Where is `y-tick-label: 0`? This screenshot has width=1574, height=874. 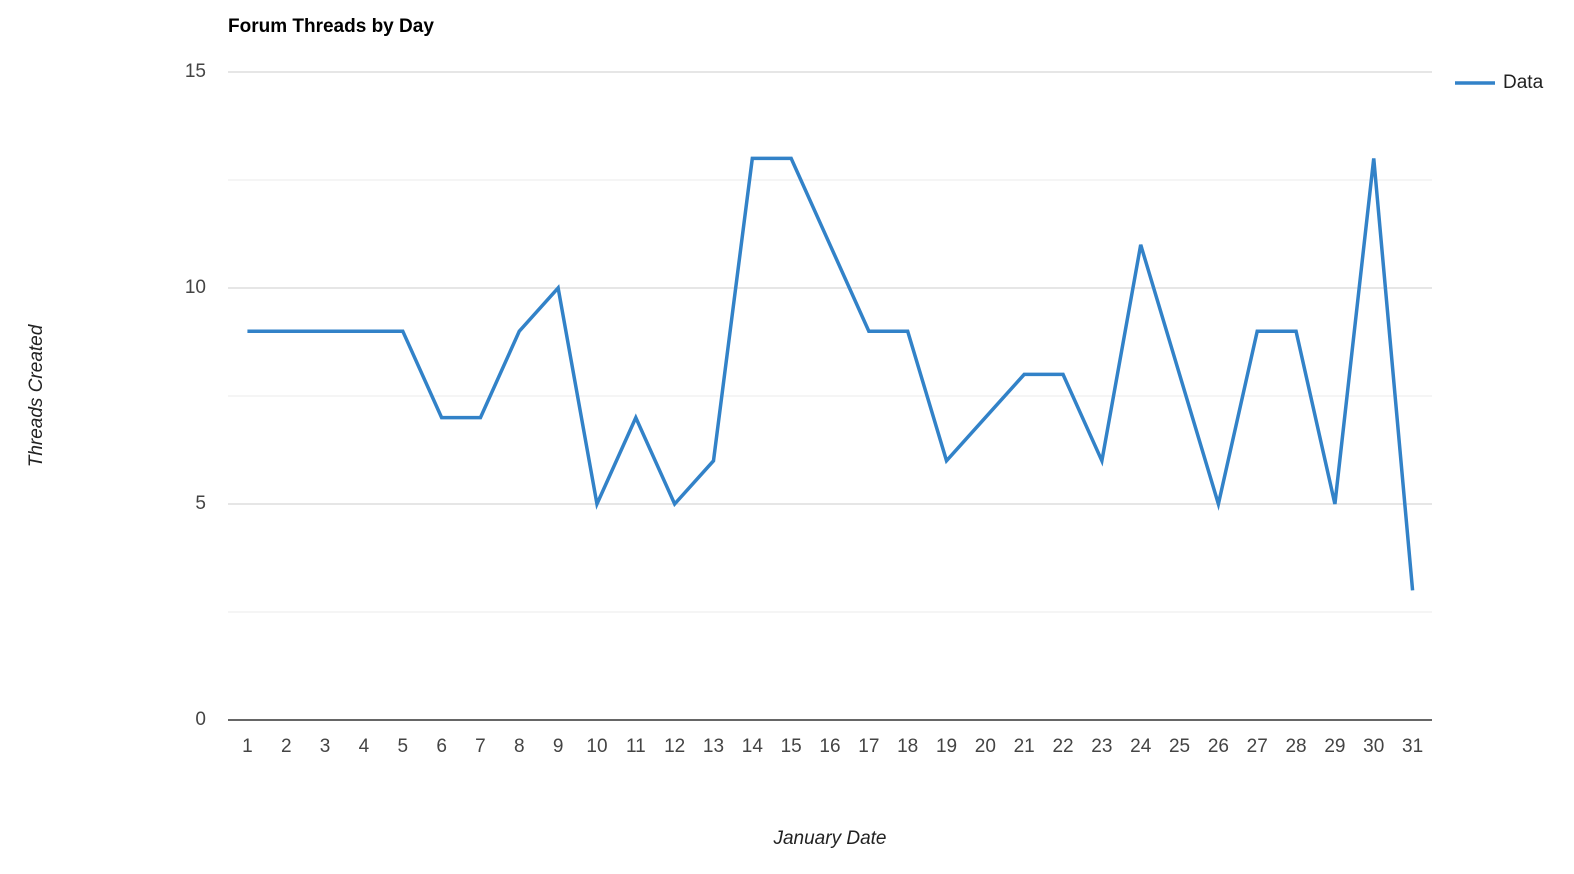 y-tick-label: 0 is located at coordinates (200, 719).